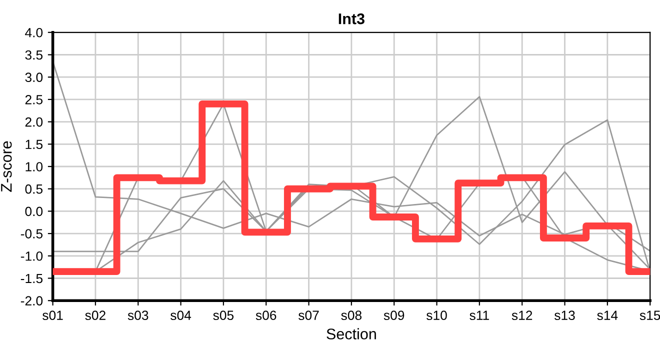 The width and height of the screenshot is (660, 360). Describe the element at coordinates (31, 233) in the screenshot. I see `y-tick-label: -0.5` at that location.